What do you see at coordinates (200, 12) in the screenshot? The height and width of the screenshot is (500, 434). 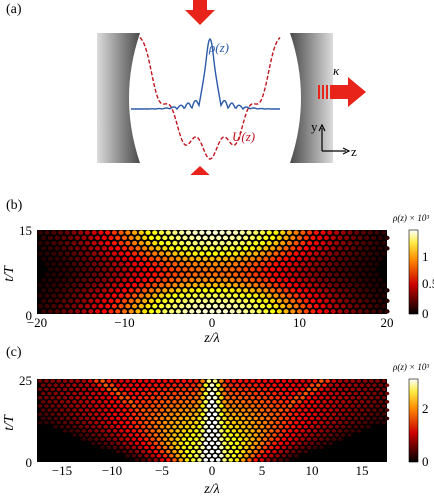 I see `top-pump-arrow` at bounding box center [200, 12].